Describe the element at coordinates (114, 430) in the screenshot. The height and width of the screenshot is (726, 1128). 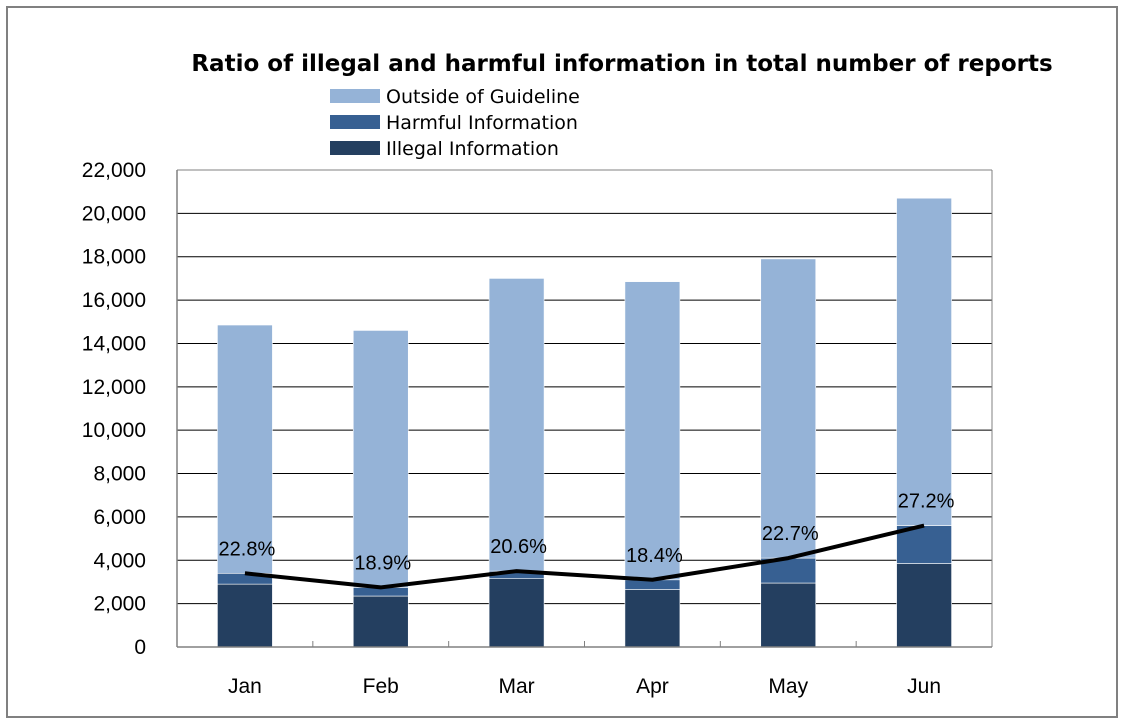
I see `y-tick-label: 10,000` at that location.